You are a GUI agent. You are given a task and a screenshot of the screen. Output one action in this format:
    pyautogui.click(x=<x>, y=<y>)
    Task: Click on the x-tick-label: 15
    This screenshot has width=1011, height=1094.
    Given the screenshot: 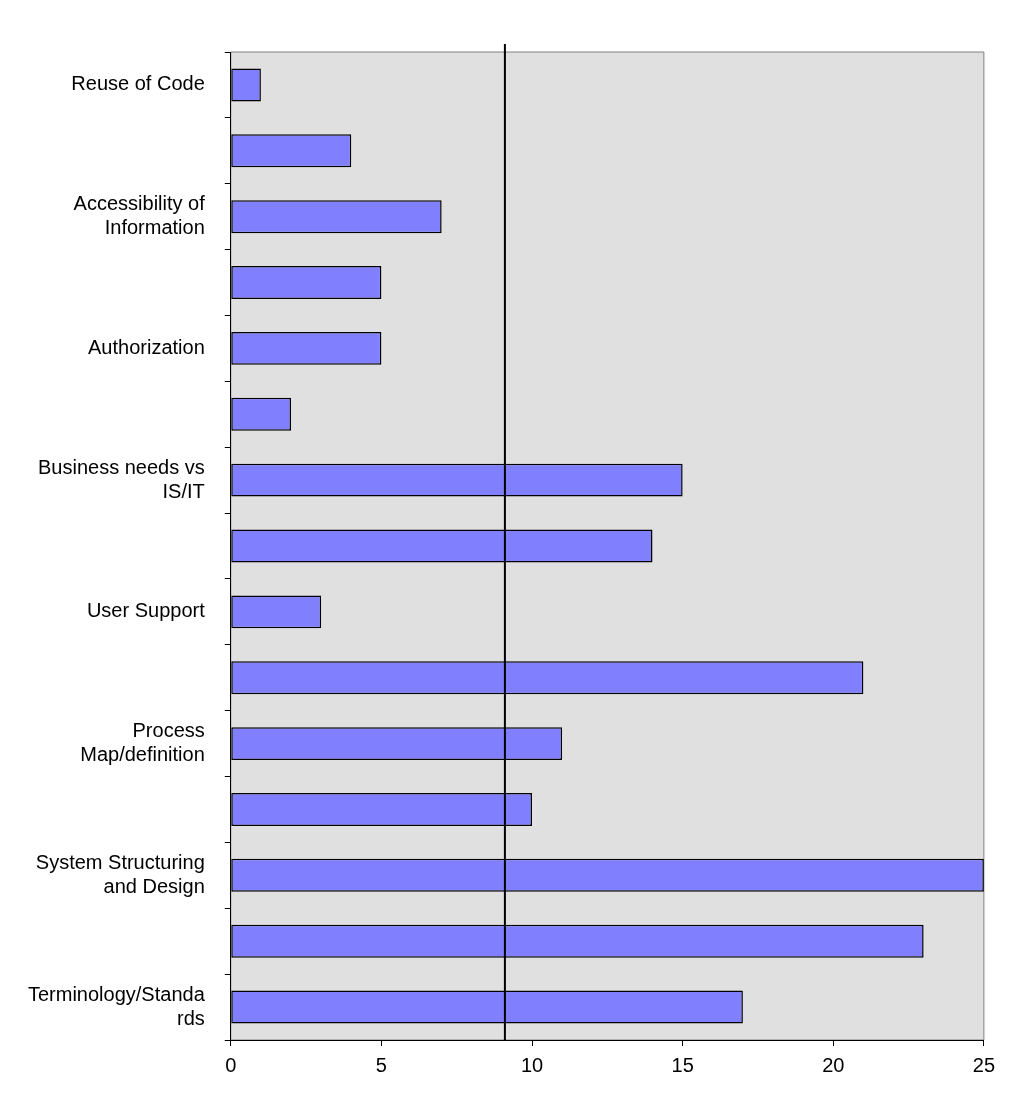 What is the action you would take?
    pyautogui.click(x=682, y=1064)
    